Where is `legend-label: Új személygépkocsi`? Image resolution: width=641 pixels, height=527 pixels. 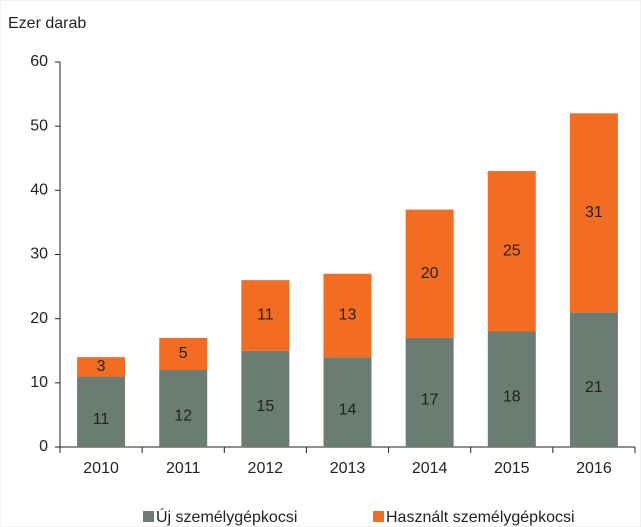
legend-label: Új személygépkocsi is located at coordinates (226, 516).